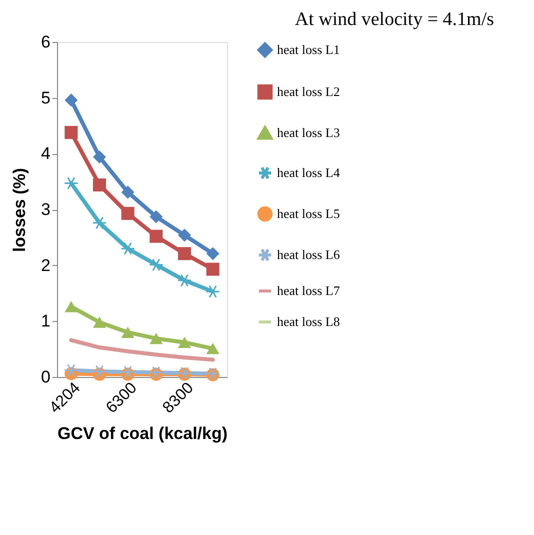 Image resolution: width=534 pixels, height=535 pixels. Describe the element at coordinates (45, 154) in the screenshot. I see `y-tick-label: 4` at that location.